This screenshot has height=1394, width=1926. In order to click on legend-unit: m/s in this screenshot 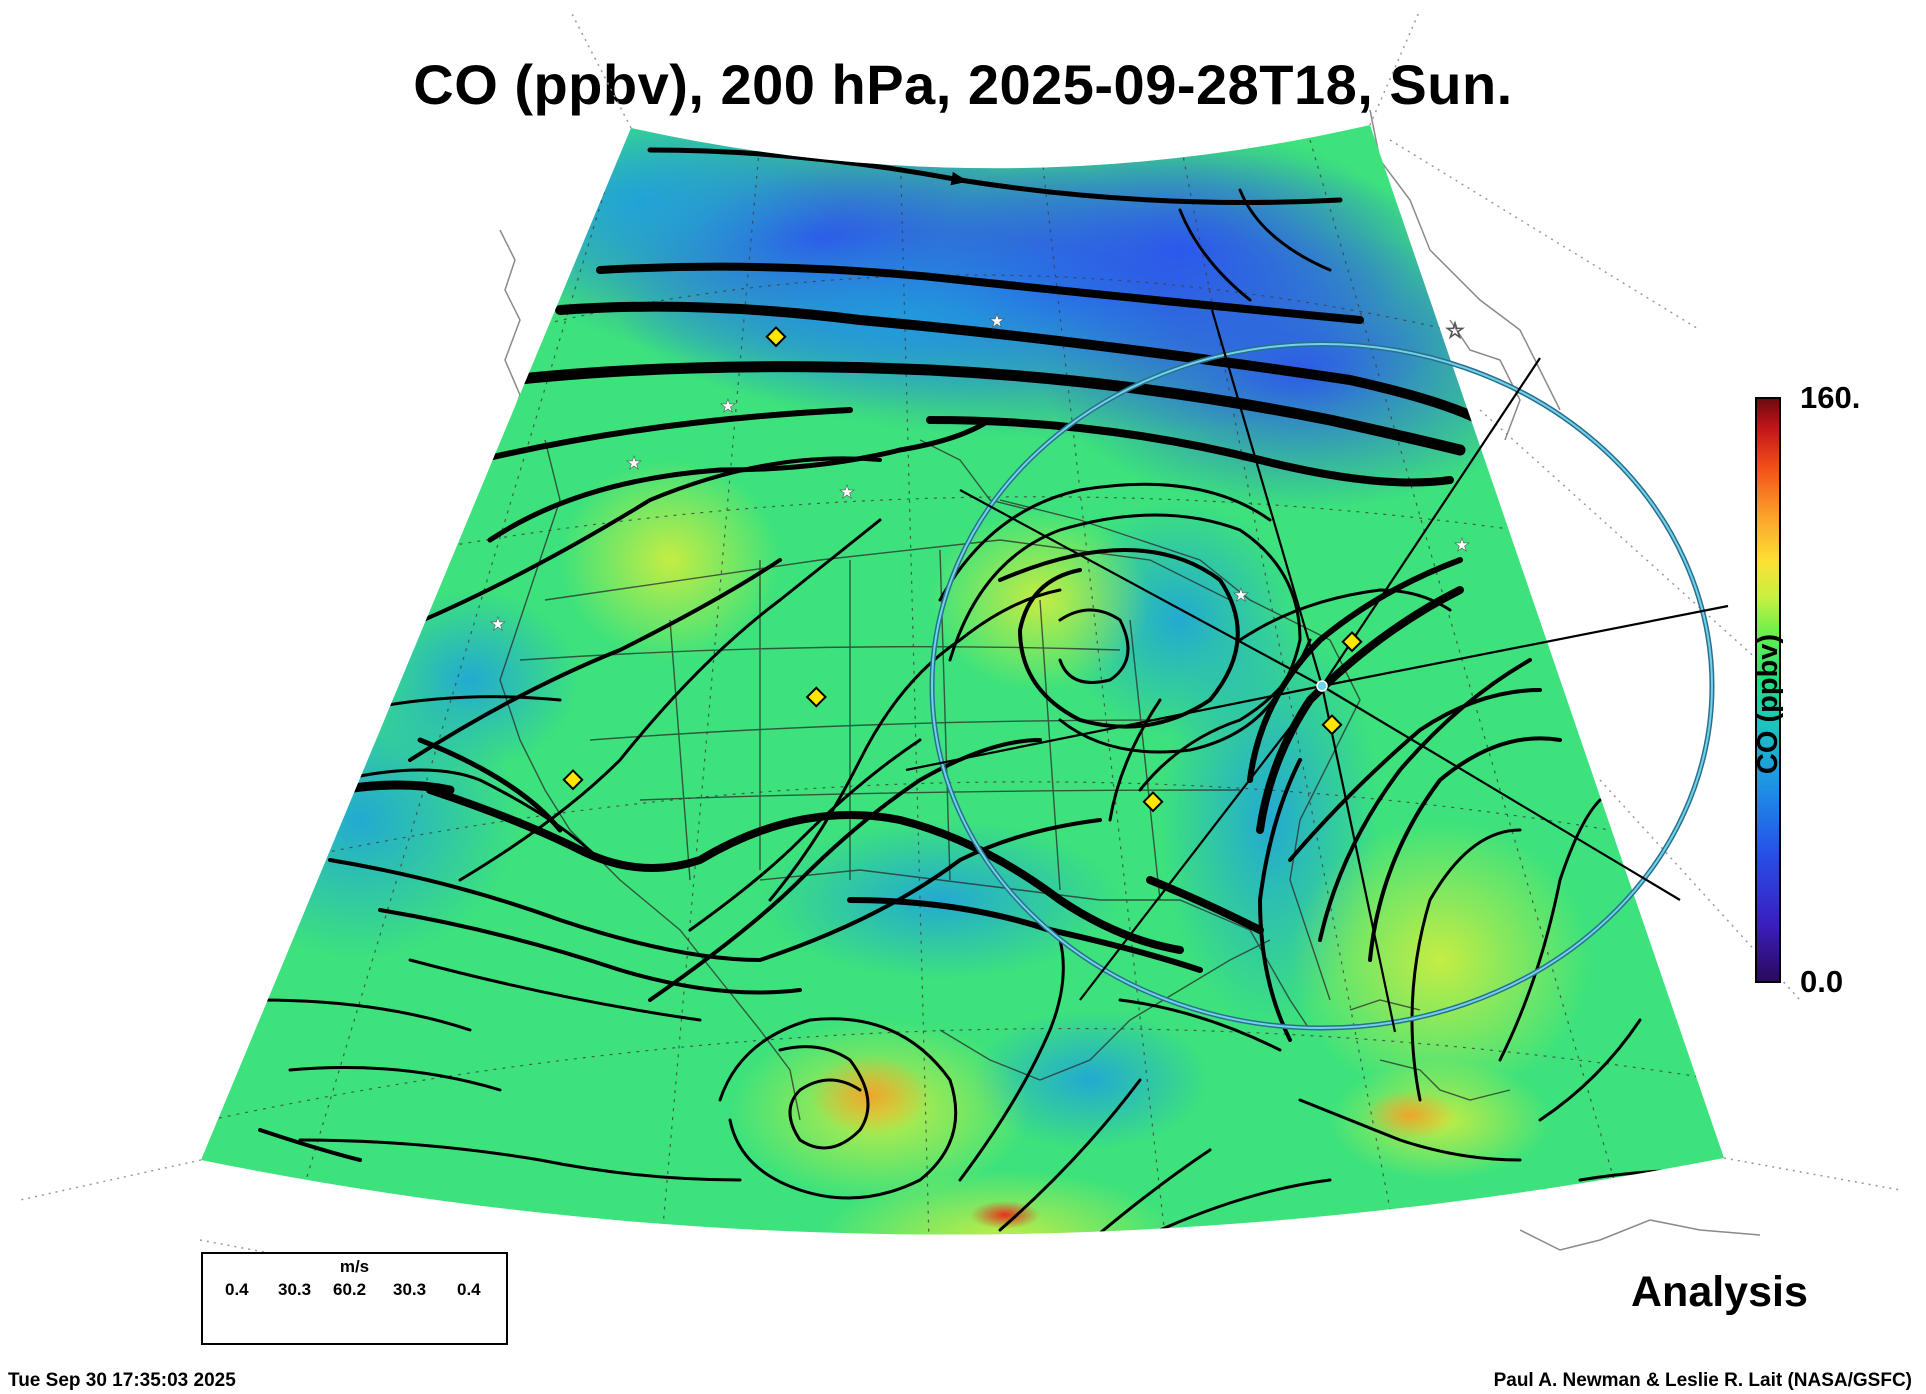, I will do `click(354, 1266)`.